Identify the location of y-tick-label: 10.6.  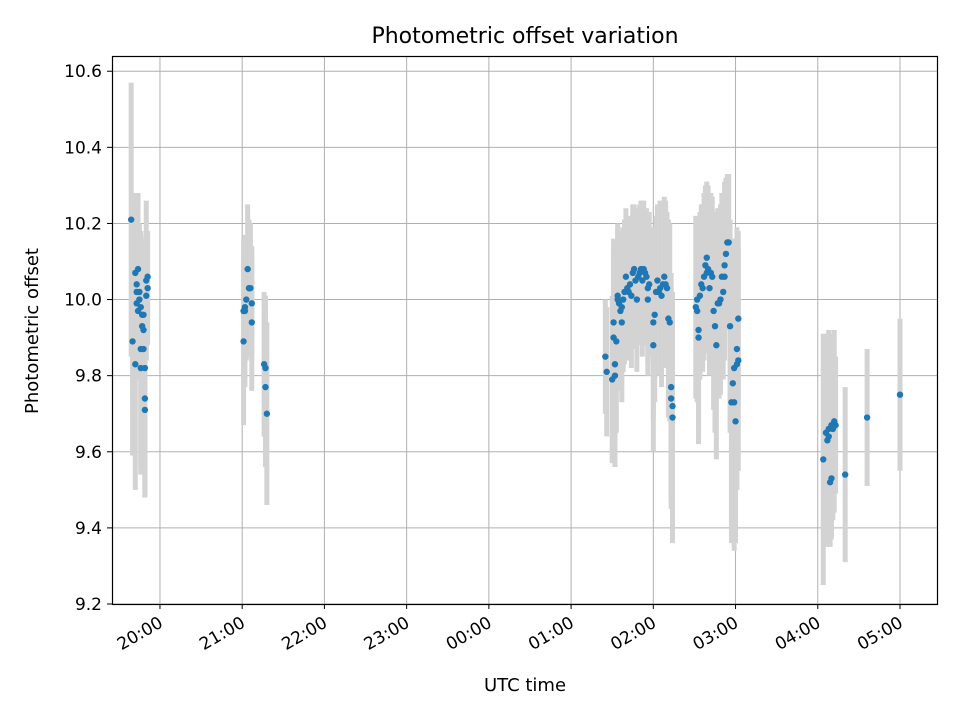
(83, 72).